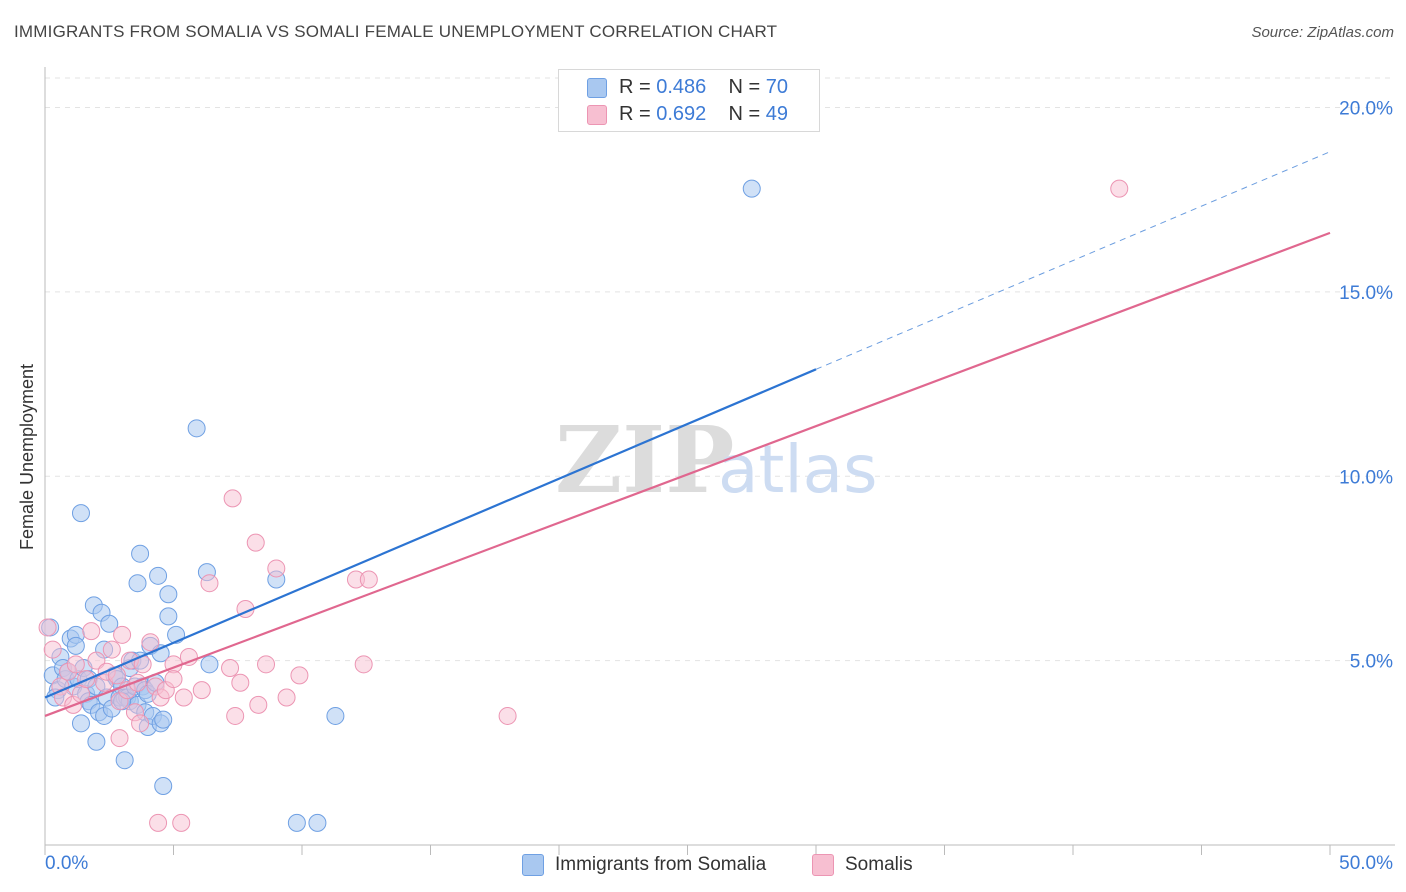 The height and width of the screenshot is (892, 1406). I want to click on watermark-atlas: atlas, so click(798, 469).